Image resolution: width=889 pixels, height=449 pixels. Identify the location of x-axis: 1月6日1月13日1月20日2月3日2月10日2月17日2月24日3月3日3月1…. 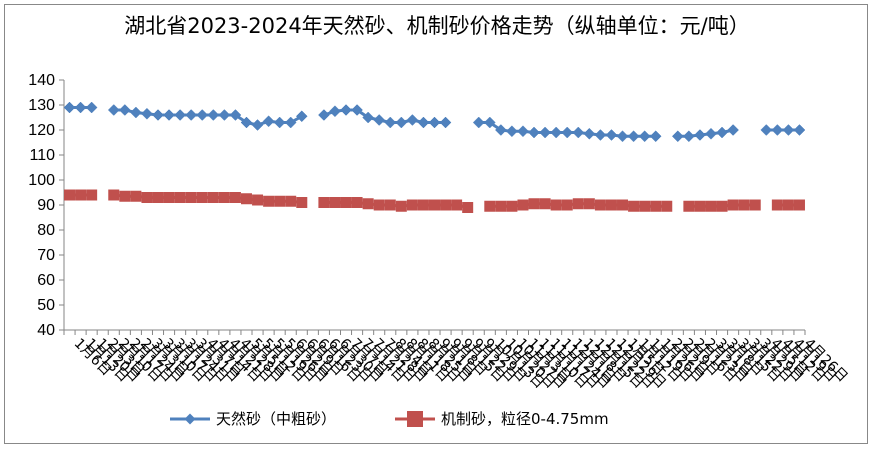
(457, 360).